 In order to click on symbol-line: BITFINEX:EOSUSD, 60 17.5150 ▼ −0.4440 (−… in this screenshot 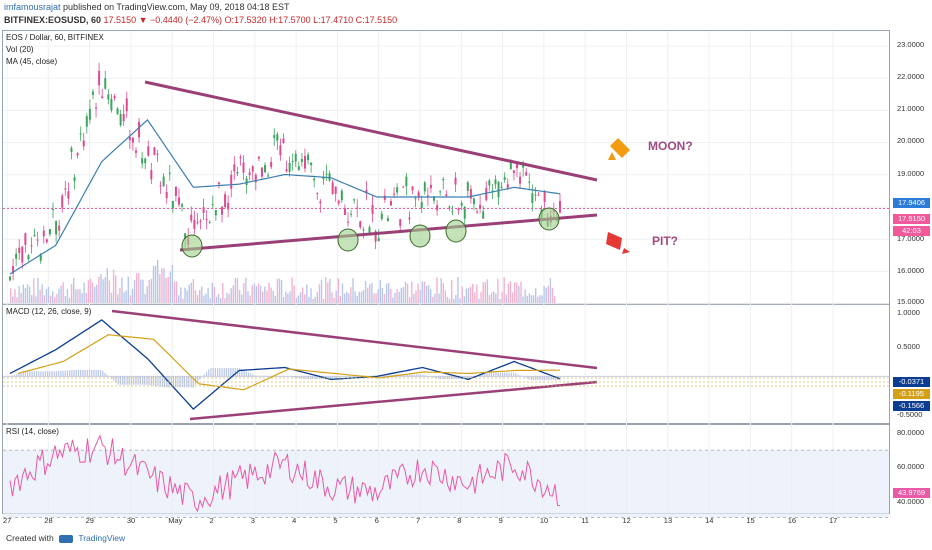, I will do `click(200, 20)`.